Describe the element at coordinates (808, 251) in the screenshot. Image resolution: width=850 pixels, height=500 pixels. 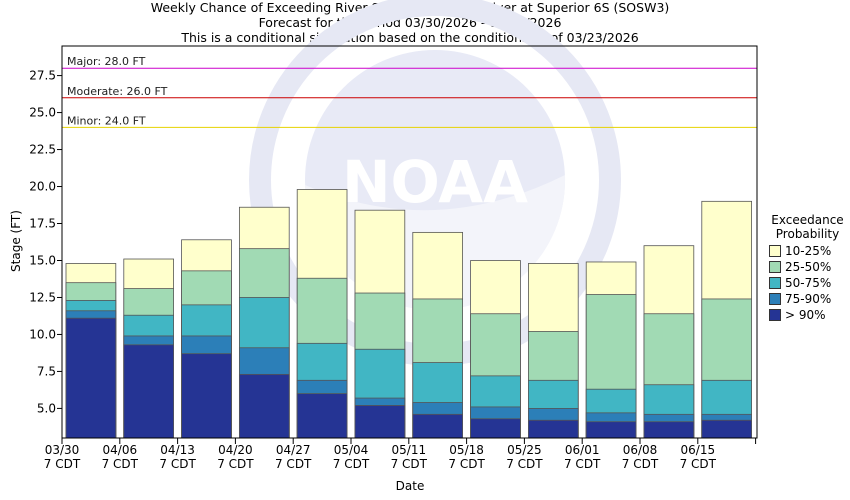
I see `legend-label: 10-25%` at that location.